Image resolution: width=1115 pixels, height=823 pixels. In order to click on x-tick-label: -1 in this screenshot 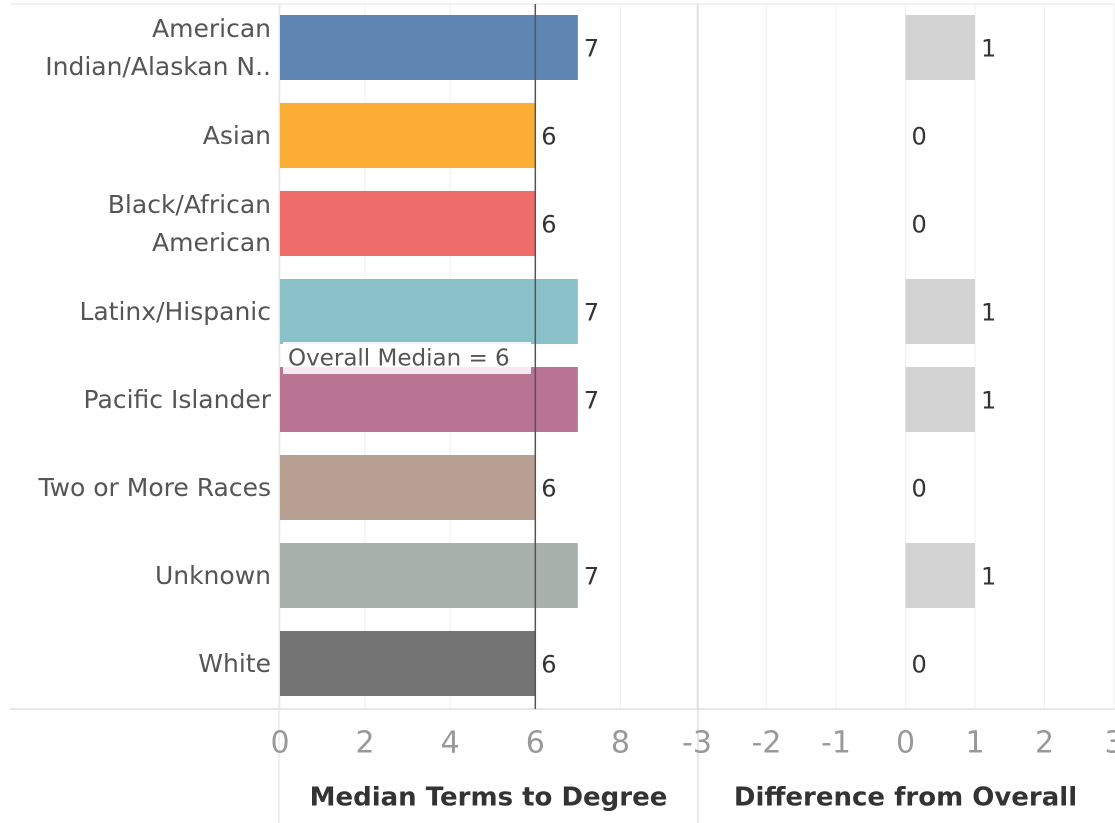, I will do `click(836, 743)`.